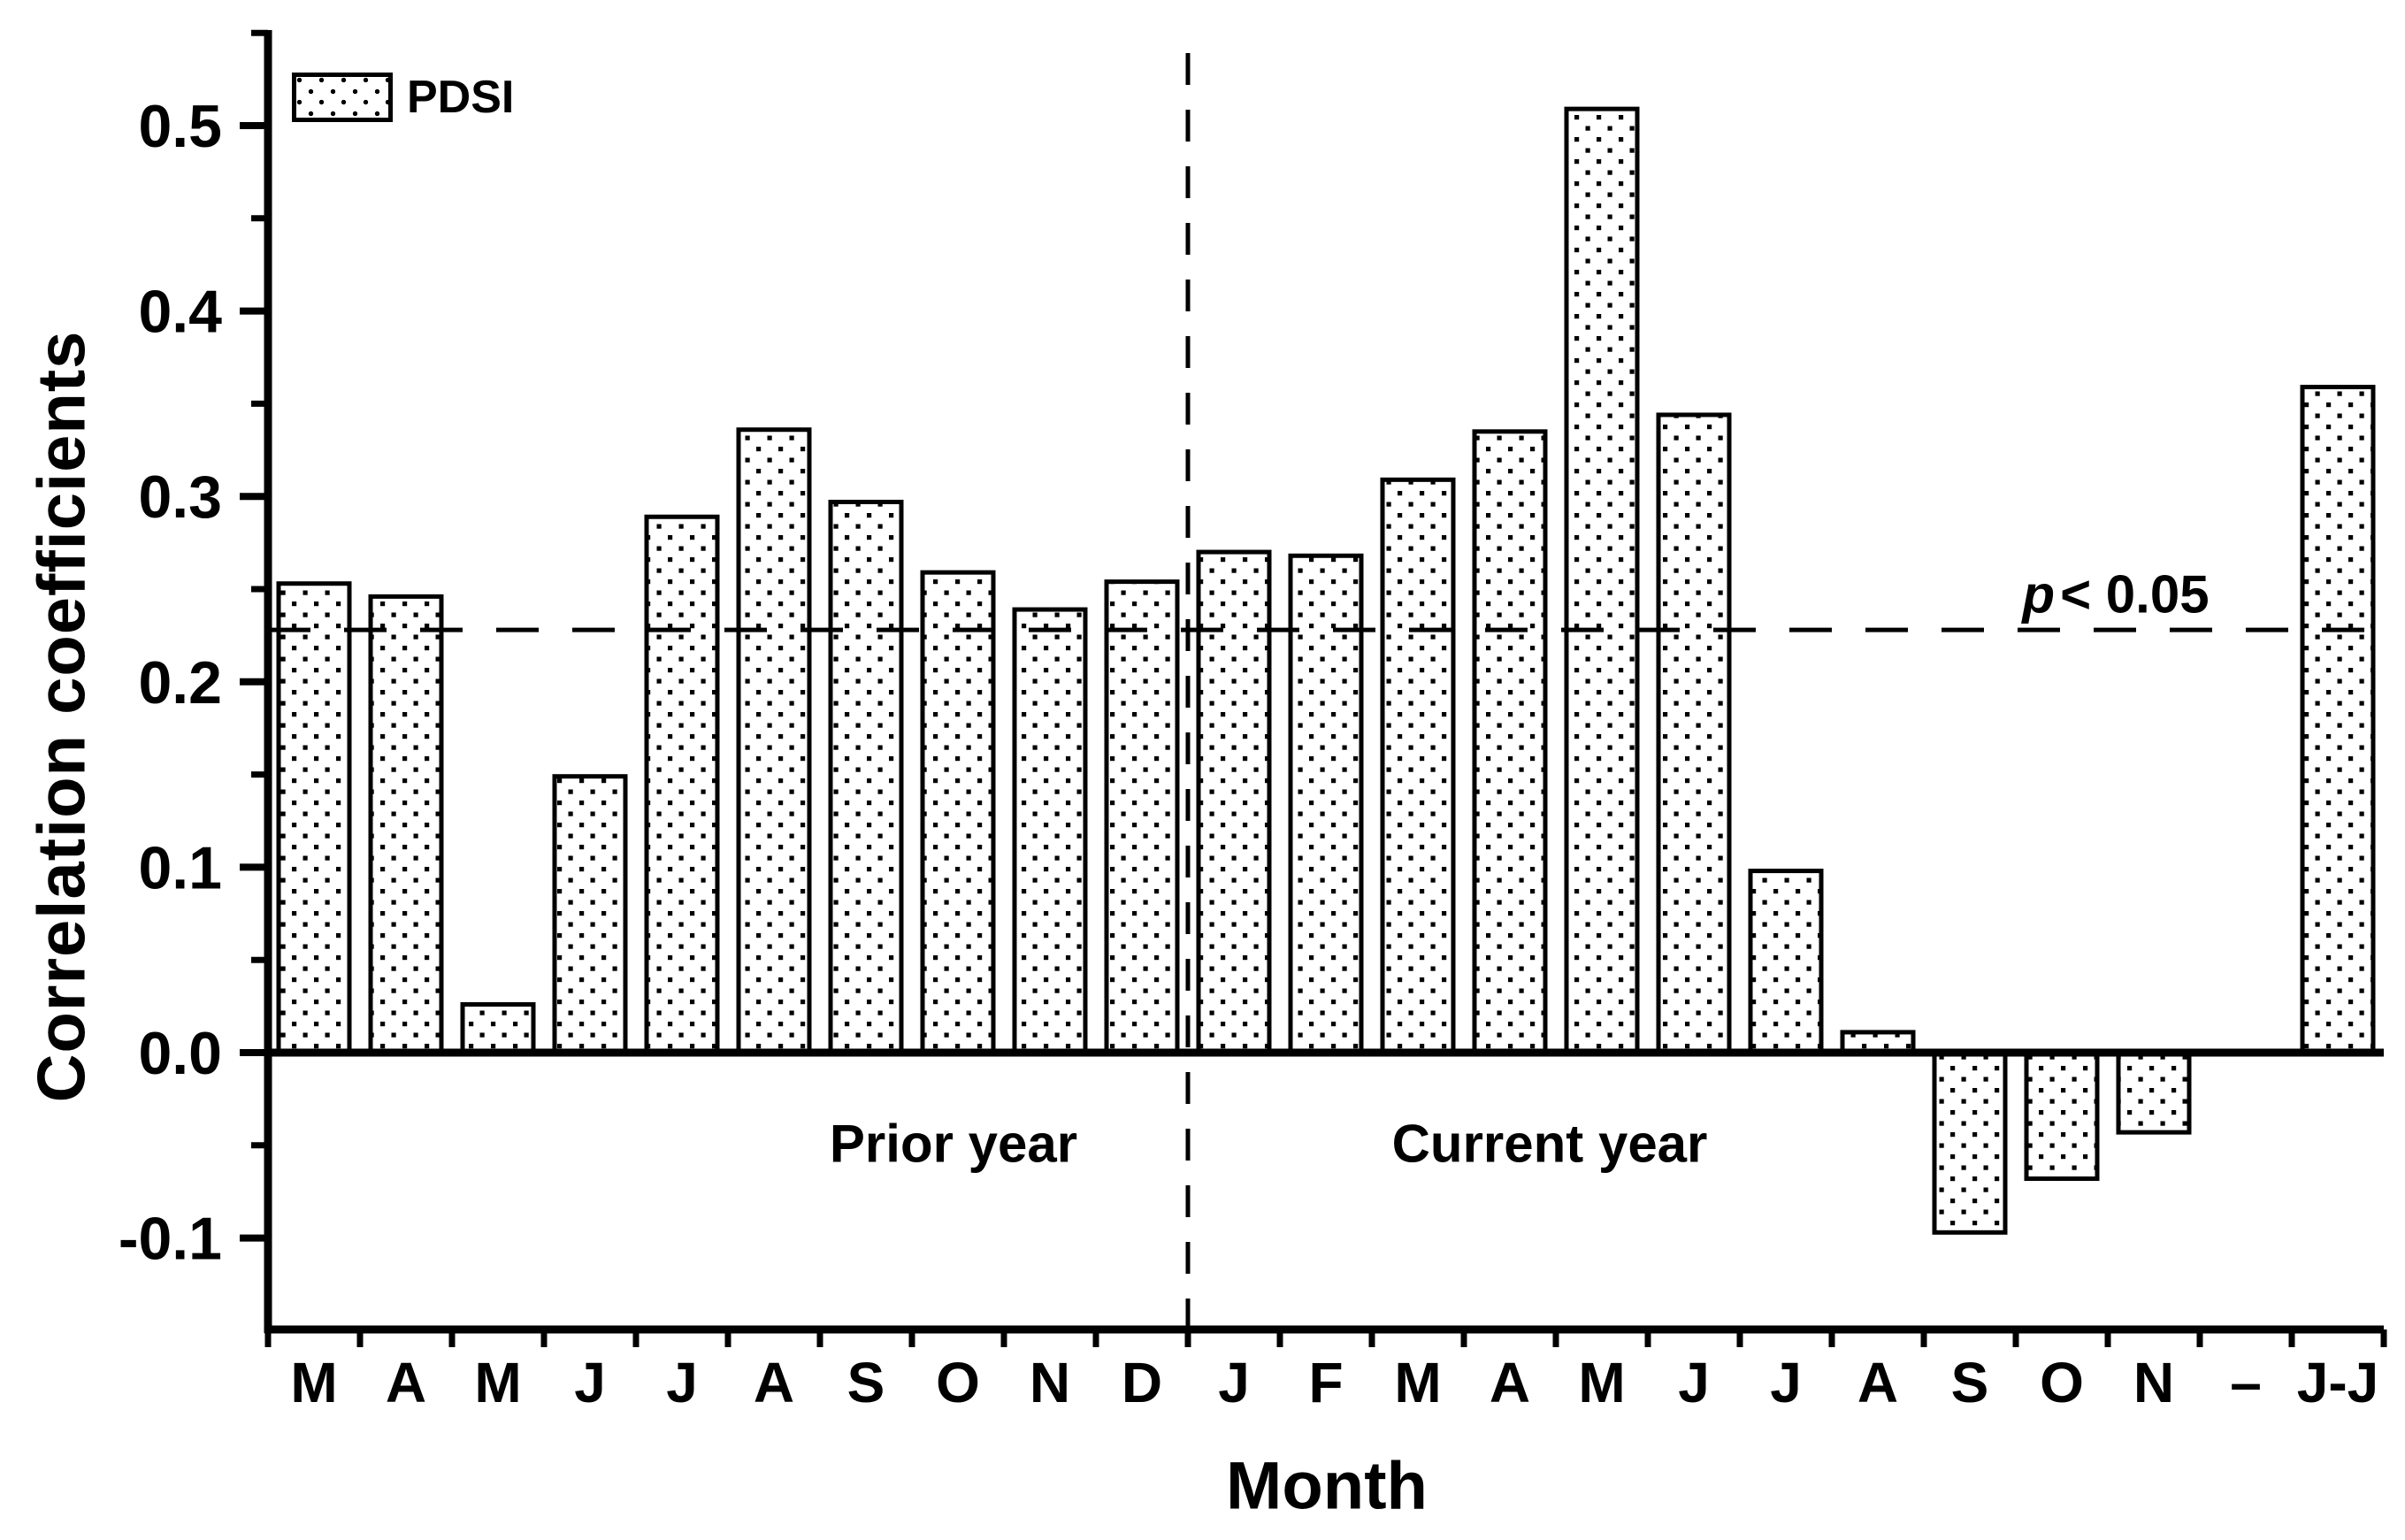 This screenshot has height=1540, width=2405. What do you see at coordinates (461, 97) in the screenshot?
I see `legend-pdsi-label: PDSI` at bounding box center [461, 97].